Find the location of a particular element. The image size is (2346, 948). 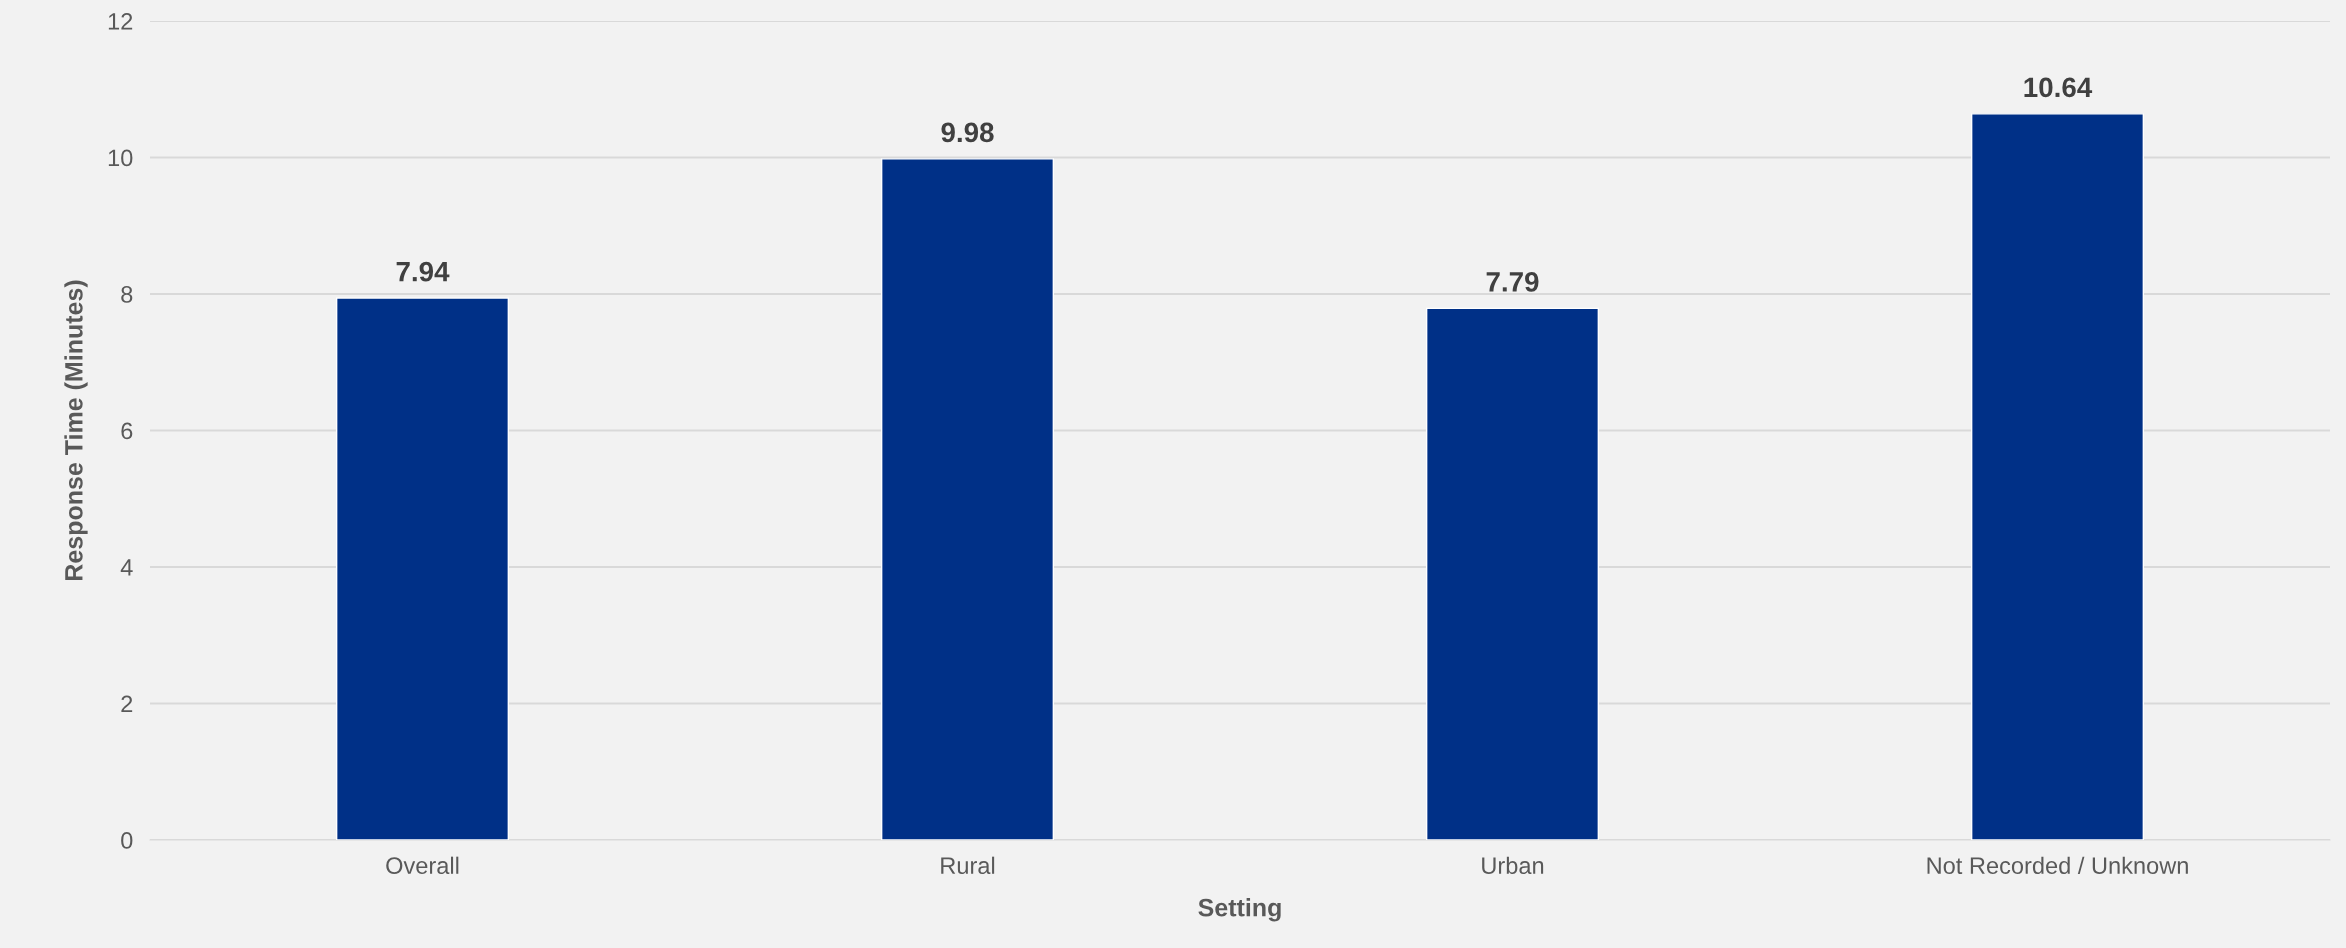

y-tick-label: 8 is located at coordinates (127, 294).